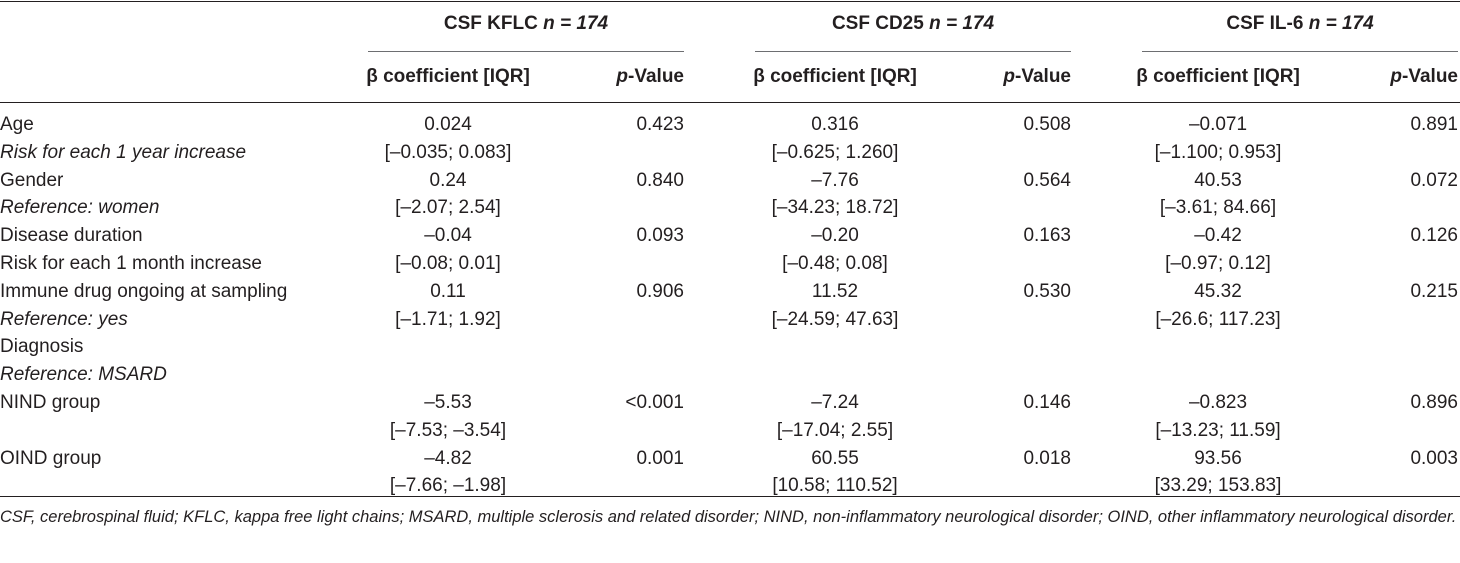 This screenshot has height=563, width=1460. I want to click on p-value-cell-kflc: 0.906, so click(660, 291).